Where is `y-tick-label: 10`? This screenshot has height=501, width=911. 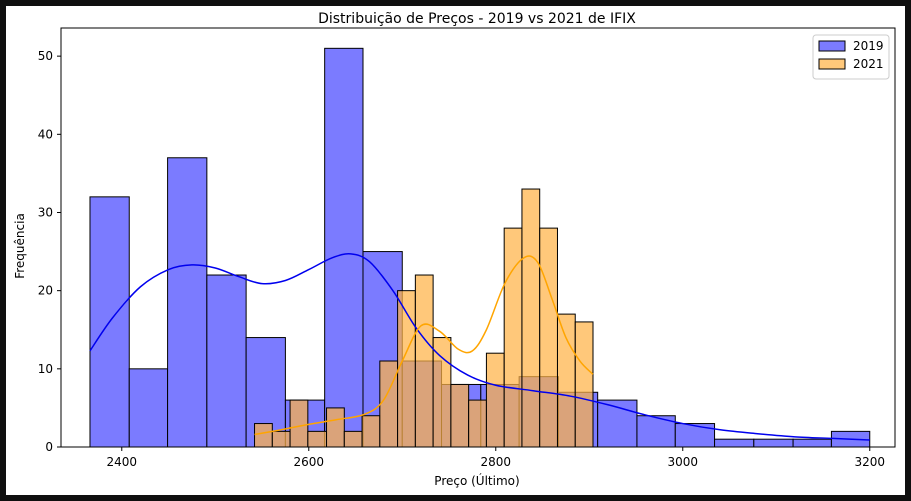 y-tick-label: 10 is located at coordinates (45, 369).